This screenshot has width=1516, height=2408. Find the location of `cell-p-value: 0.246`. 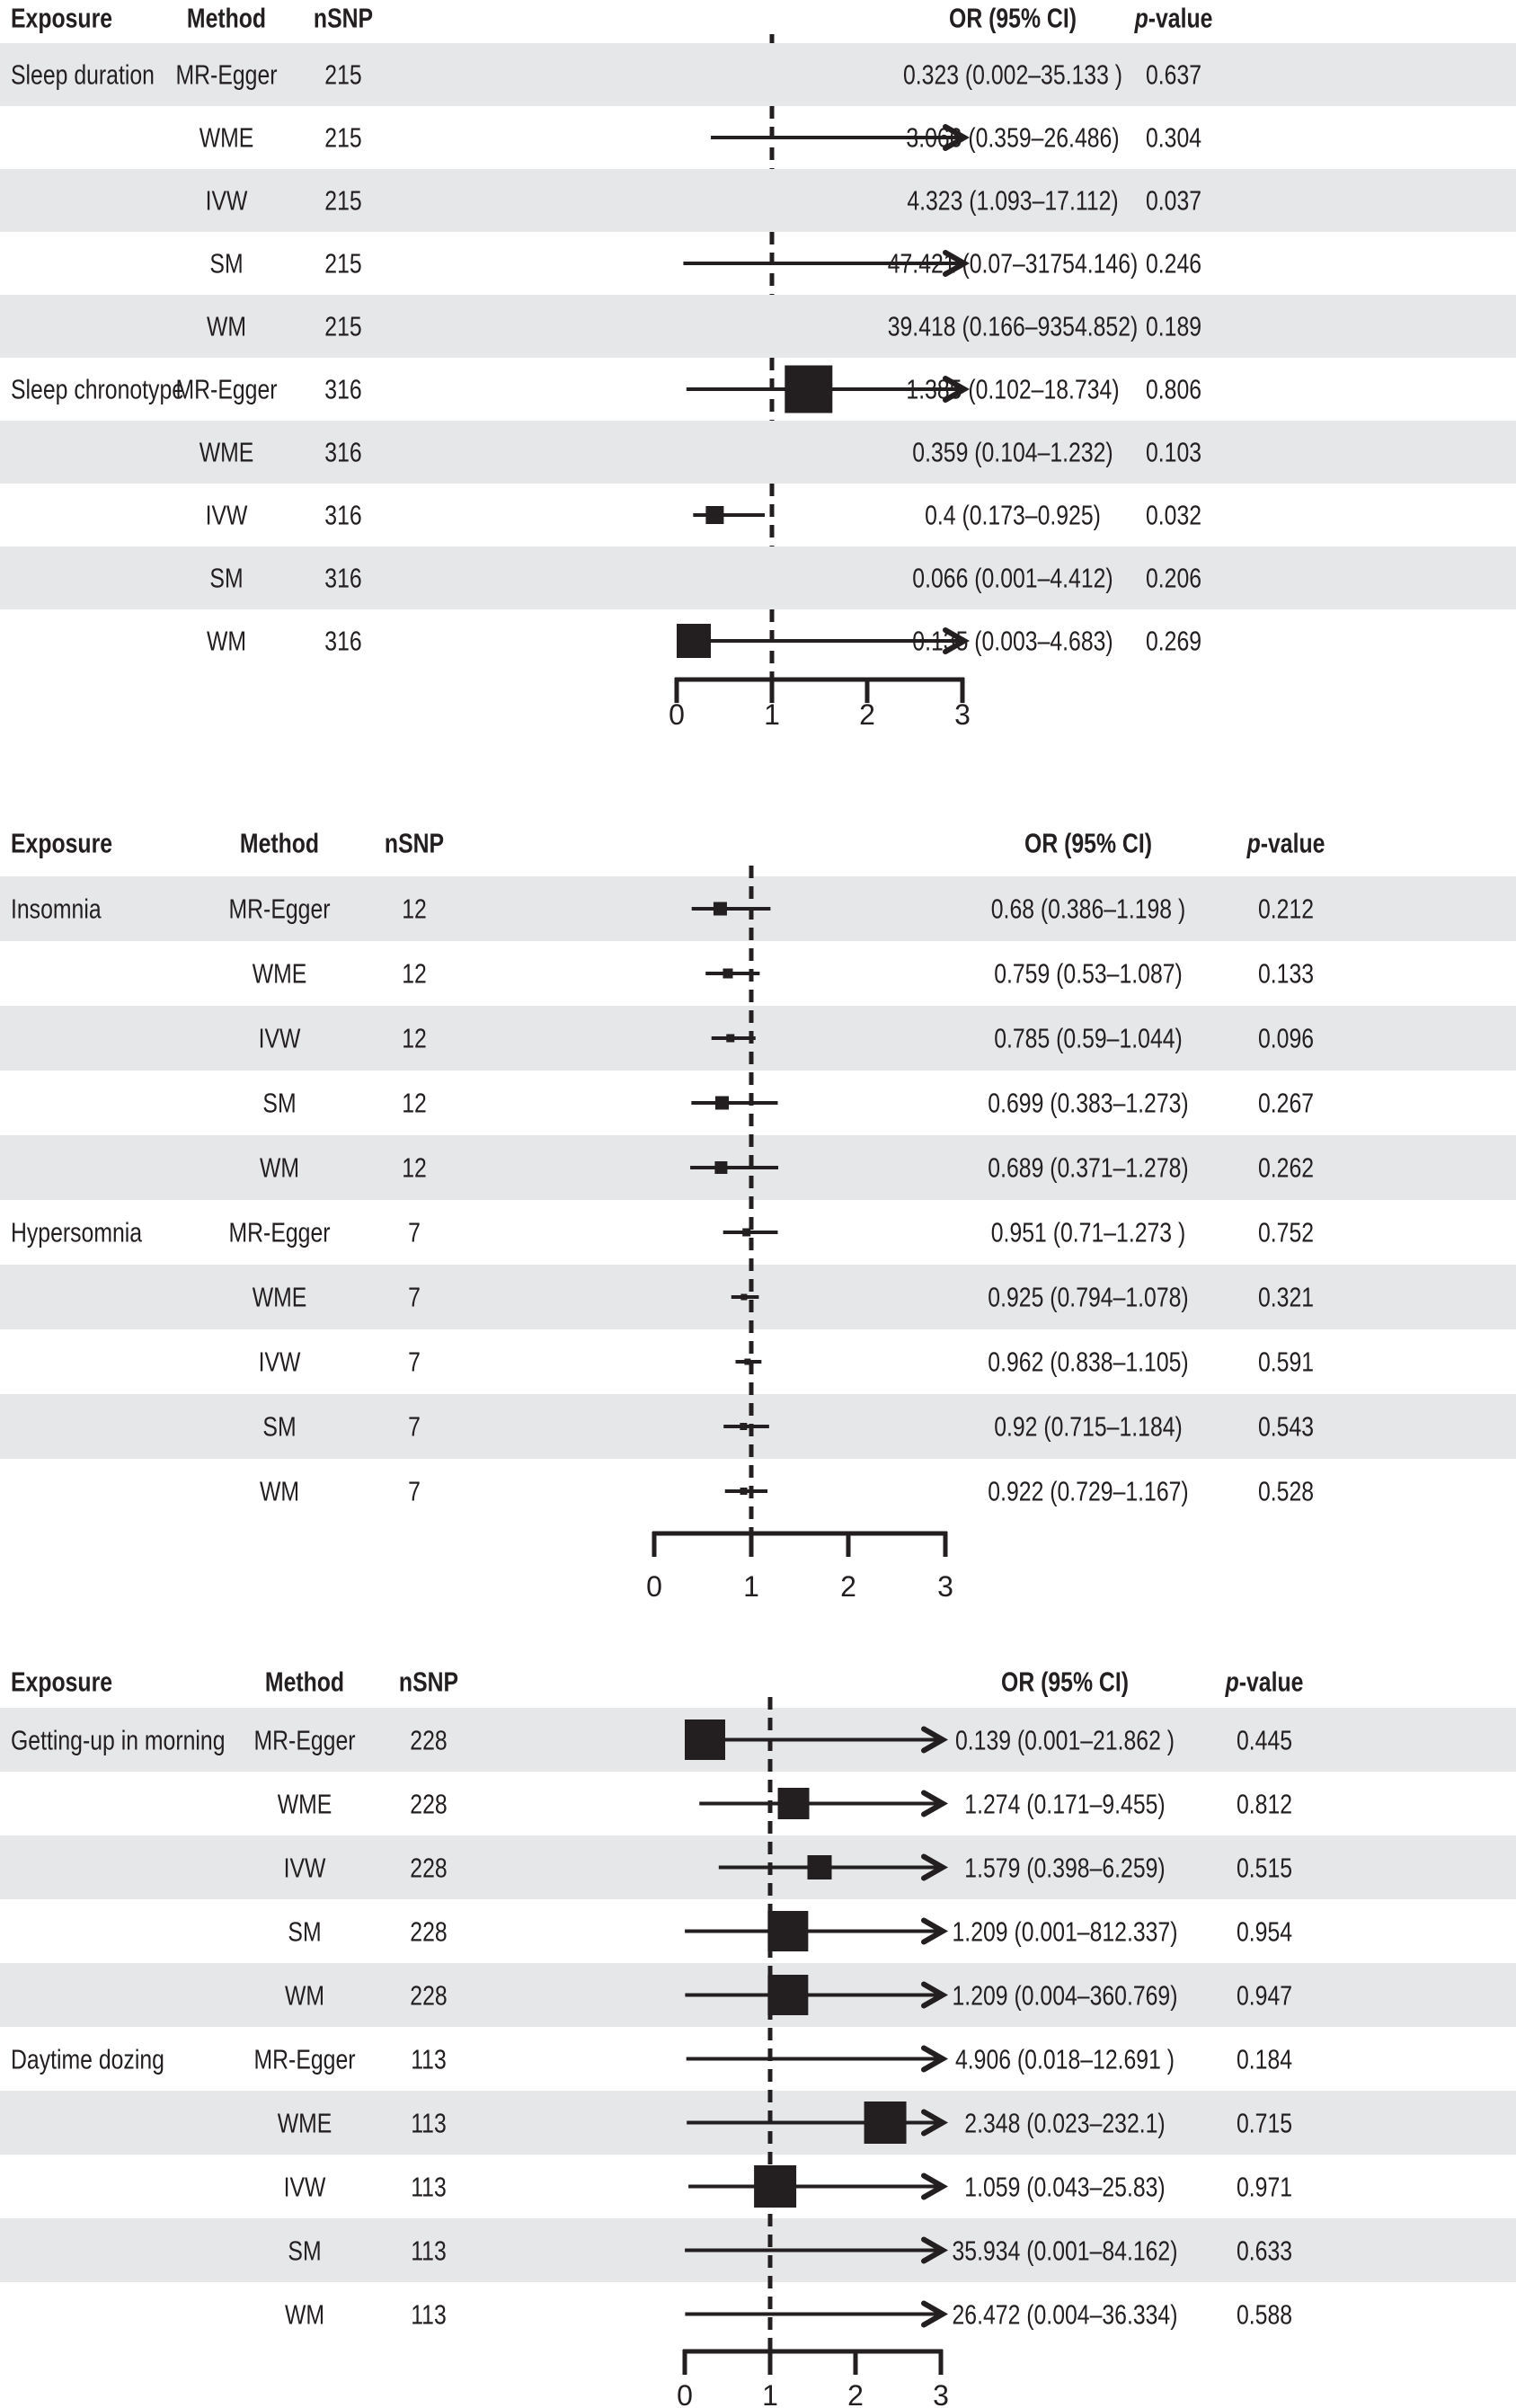

cell-p-value: 0.246 is located at coordinates (1174, 263).